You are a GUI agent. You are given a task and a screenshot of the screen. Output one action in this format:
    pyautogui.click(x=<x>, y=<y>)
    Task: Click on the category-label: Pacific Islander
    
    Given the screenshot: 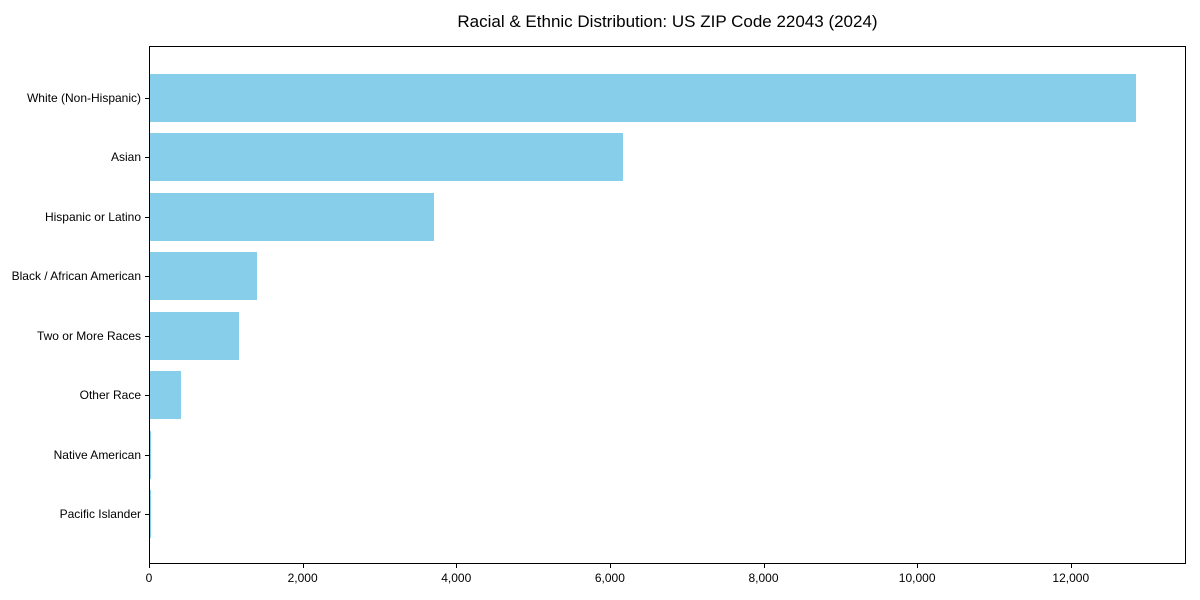 What is the action you would take?
    pyautogui.click(x=100, y=514)
    